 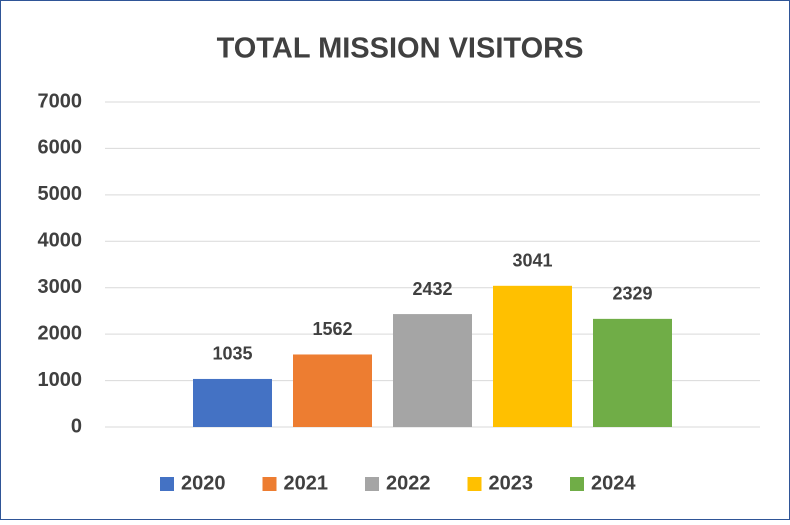 What do you see at coordinates (511, 483) in the screenshot?
I see `legend-label: 2023` at bounding box center [511, 483].